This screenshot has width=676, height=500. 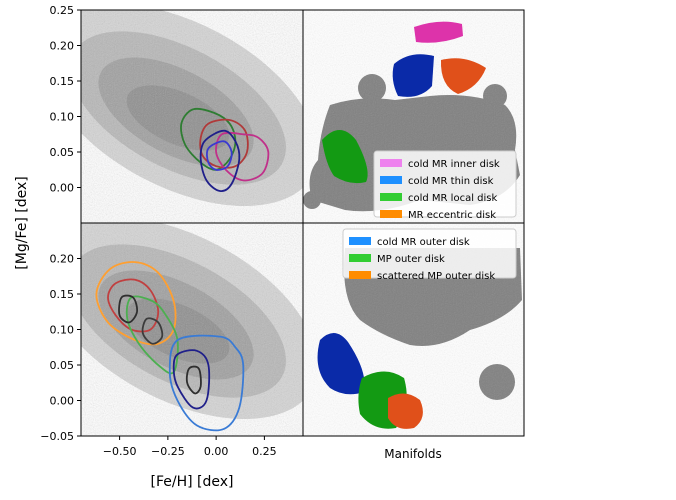 I want to click on legend-label: scattered MP outer disk, so click(x=436, y=276).